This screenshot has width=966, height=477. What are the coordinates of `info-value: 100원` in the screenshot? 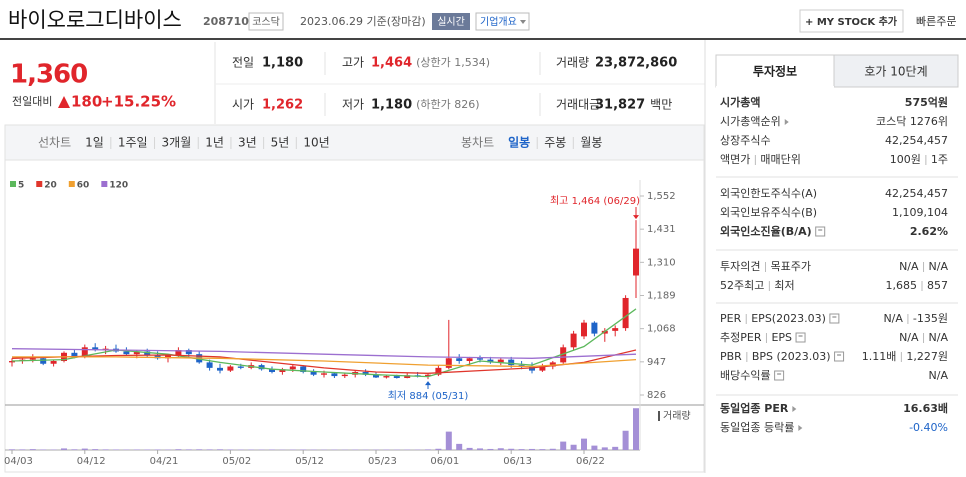 It's located at (905, 159).